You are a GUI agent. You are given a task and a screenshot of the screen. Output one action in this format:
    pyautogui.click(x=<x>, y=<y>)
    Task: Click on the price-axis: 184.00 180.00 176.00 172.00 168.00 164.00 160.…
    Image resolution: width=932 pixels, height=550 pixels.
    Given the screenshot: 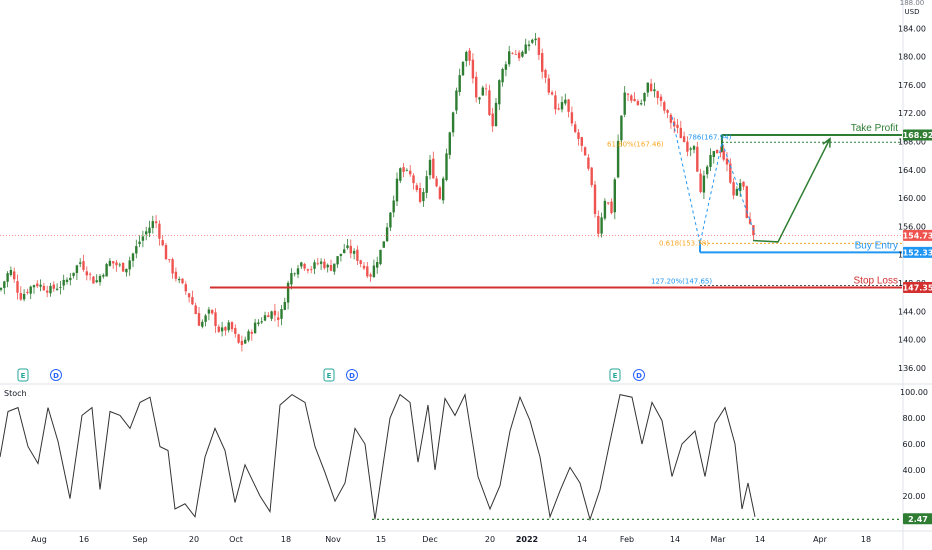 What is the action you would take?
    pyautogui.click(x=912, y=198)
    